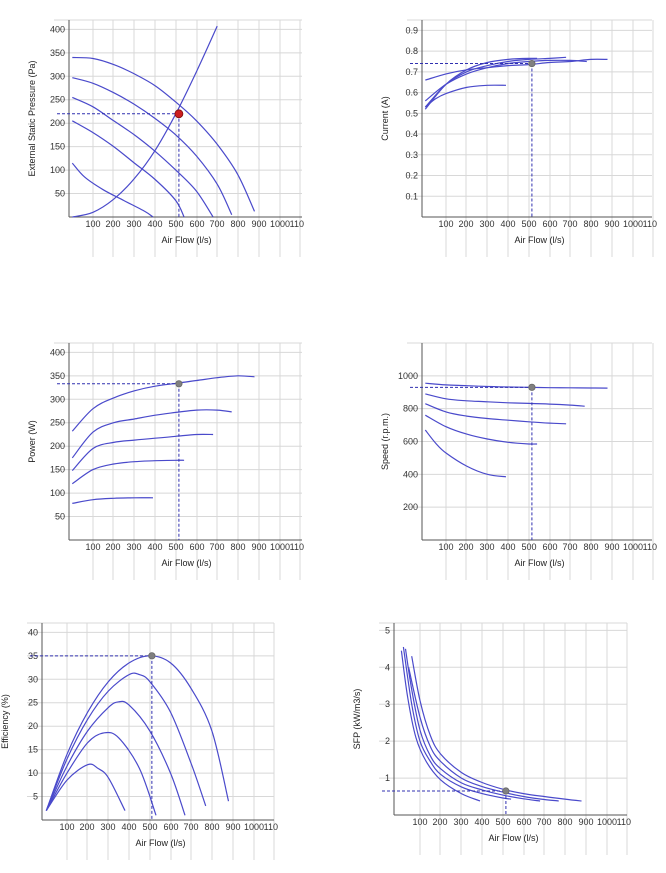 Image resolution: width=666 pixels, height=873 pixels. I want to click on y-tick-label: 1000, so click(408, 376).